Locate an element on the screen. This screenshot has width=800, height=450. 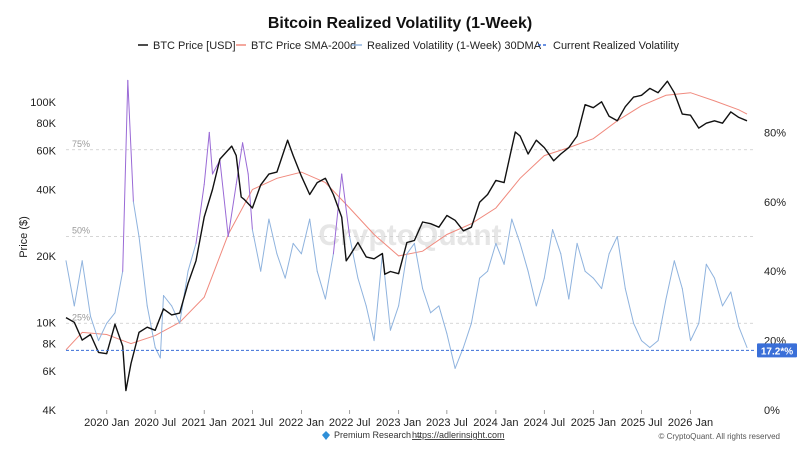
legend-label: BTC Price SMA-200d is located at coordinates (303, 46).